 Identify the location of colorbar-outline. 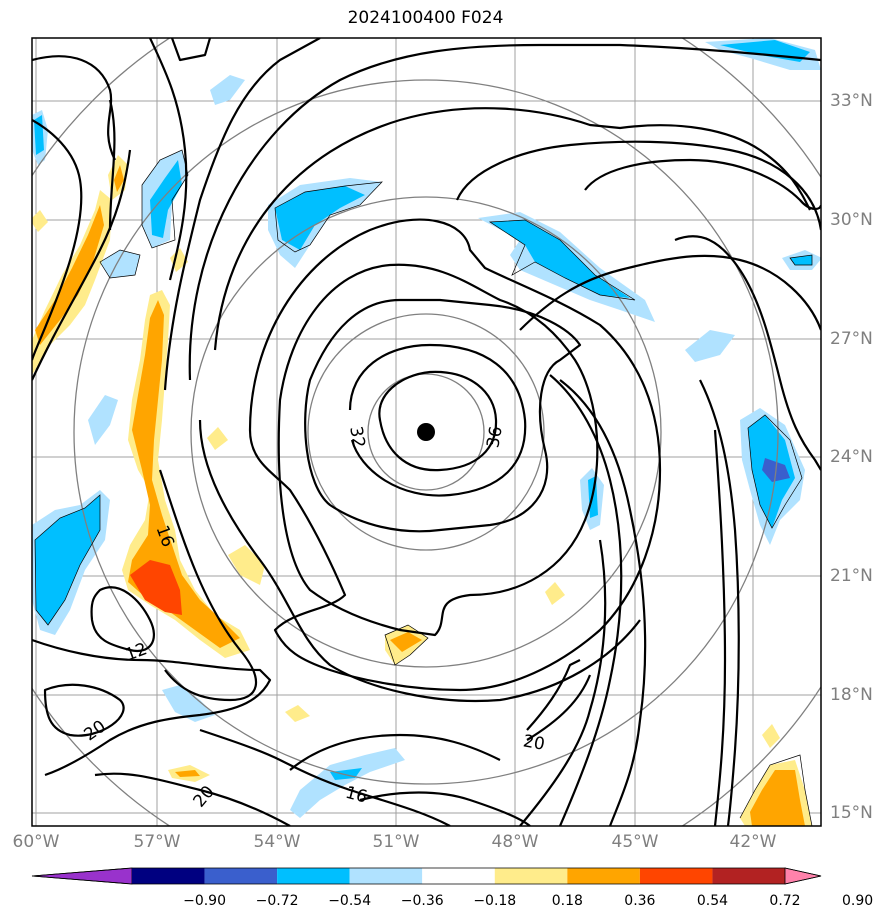
(426, 876).